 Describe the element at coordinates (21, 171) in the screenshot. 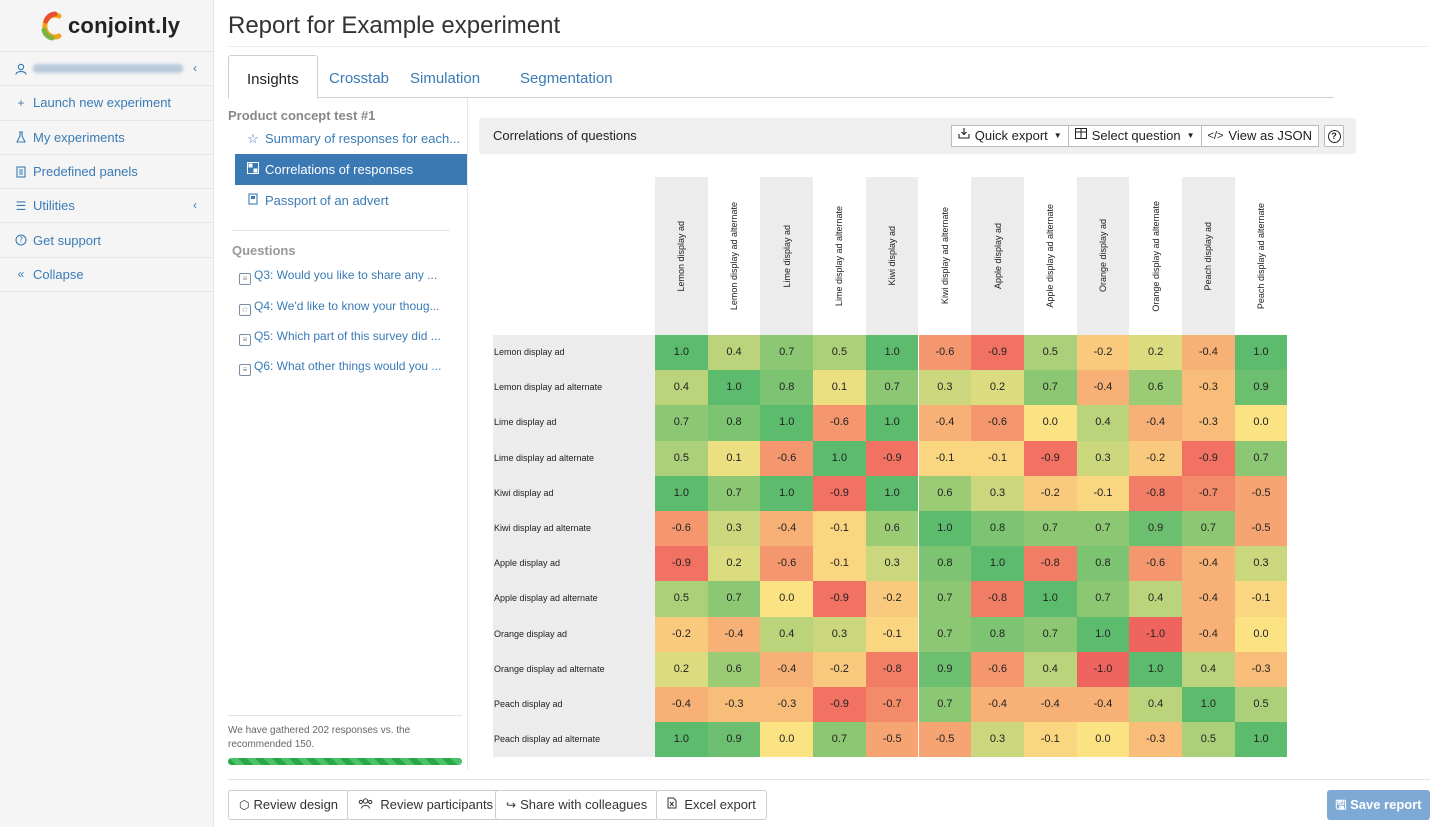

I see `panel-icon` at that location.